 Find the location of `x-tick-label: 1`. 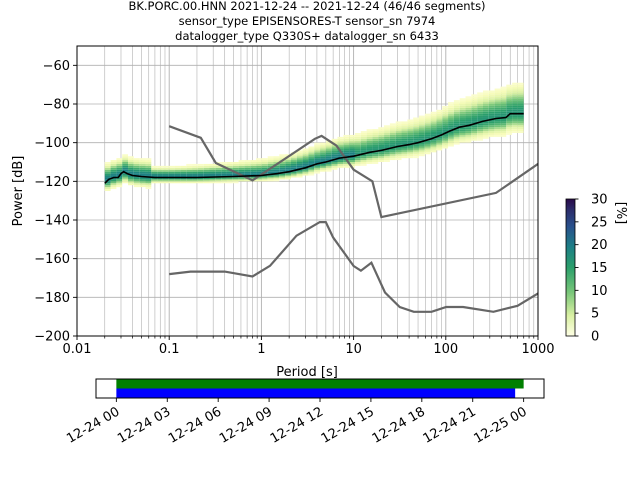

x-tick-label: 1 is located at coordinates (261, 349).